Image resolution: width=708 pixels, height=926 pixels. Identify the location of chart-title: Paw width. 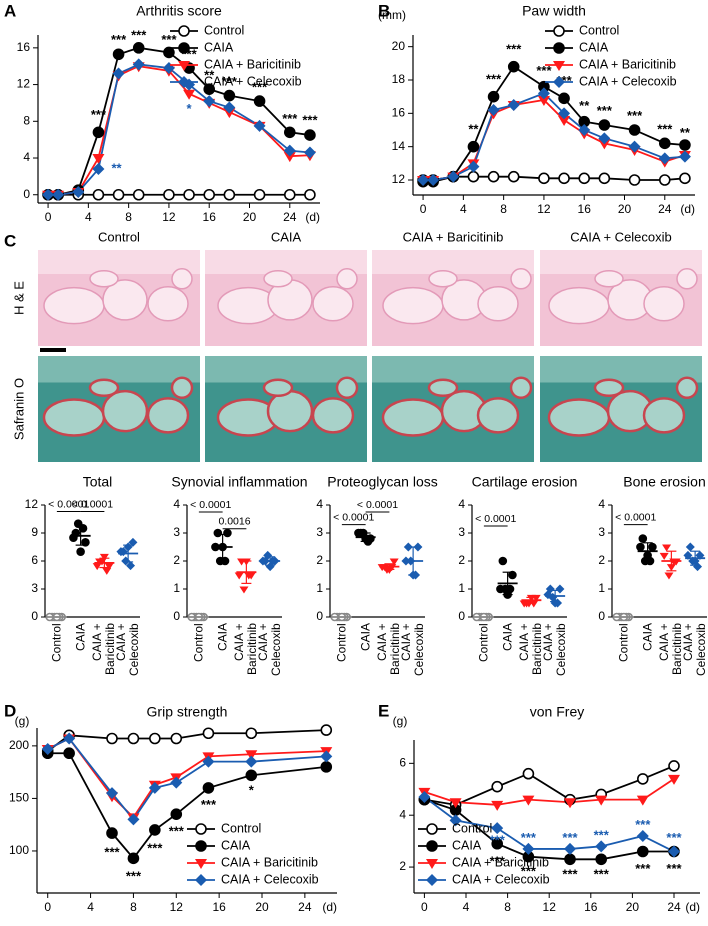
(554, 11).